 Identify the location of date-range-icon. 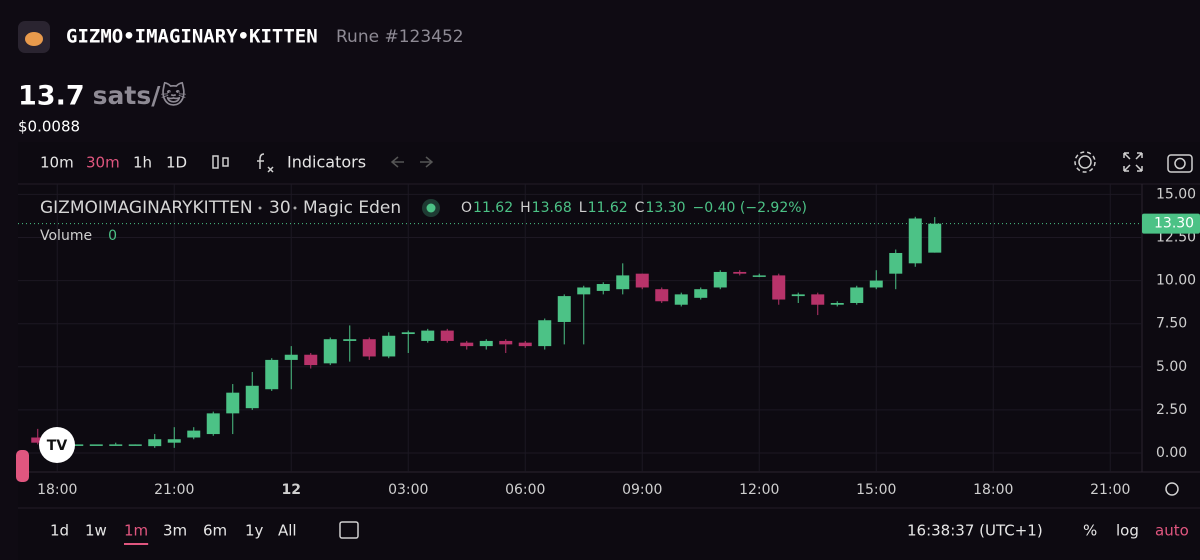
(349, 530).